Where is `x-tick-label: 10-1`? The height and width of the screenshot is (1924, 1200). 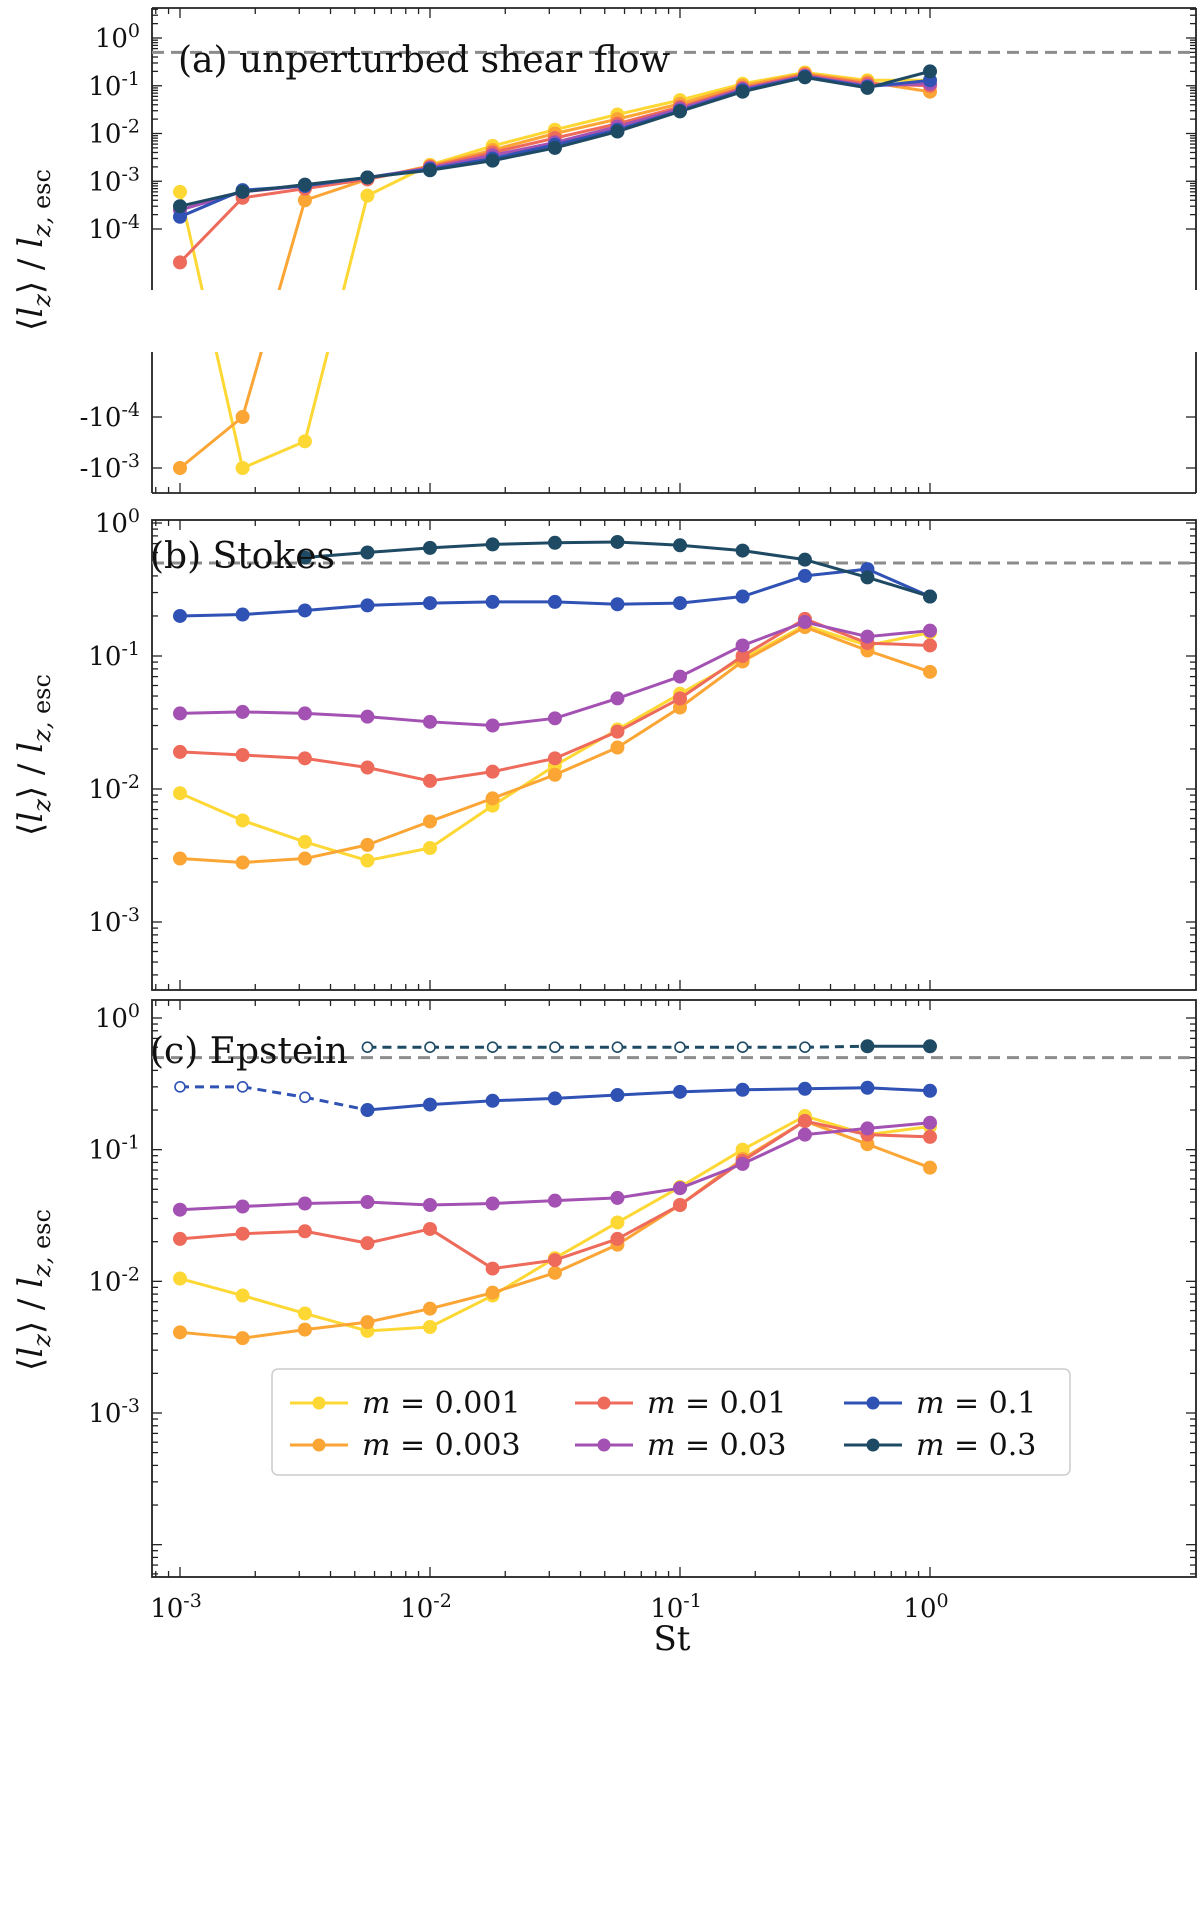 x-tick-label: 10-1 is located at coordinates (676, 1607).